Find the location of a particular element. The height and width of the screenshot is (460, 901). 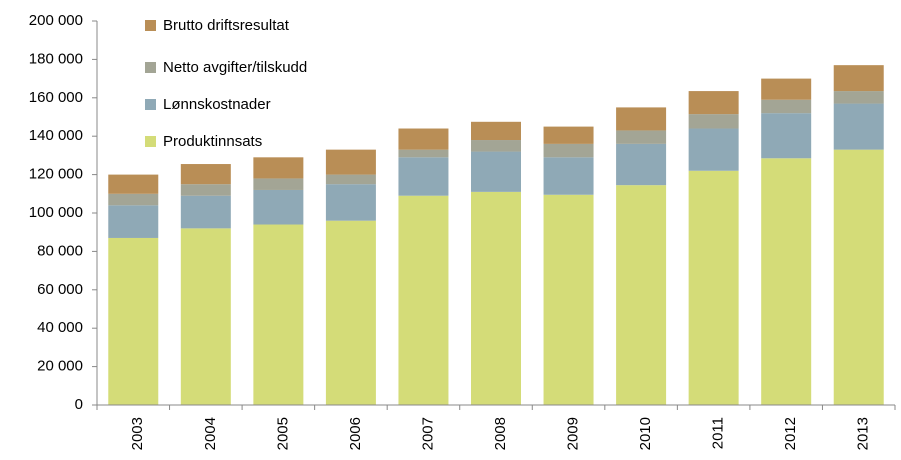

y-tick-label: 160 000 is located at coordinates (56, 97).